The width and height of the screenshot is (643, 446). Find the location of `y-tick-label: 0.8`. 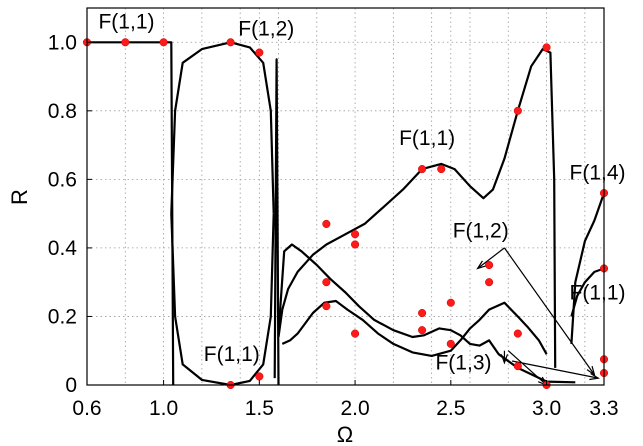

y-tick-label: 0.8 is located at coordinates (62, 111).